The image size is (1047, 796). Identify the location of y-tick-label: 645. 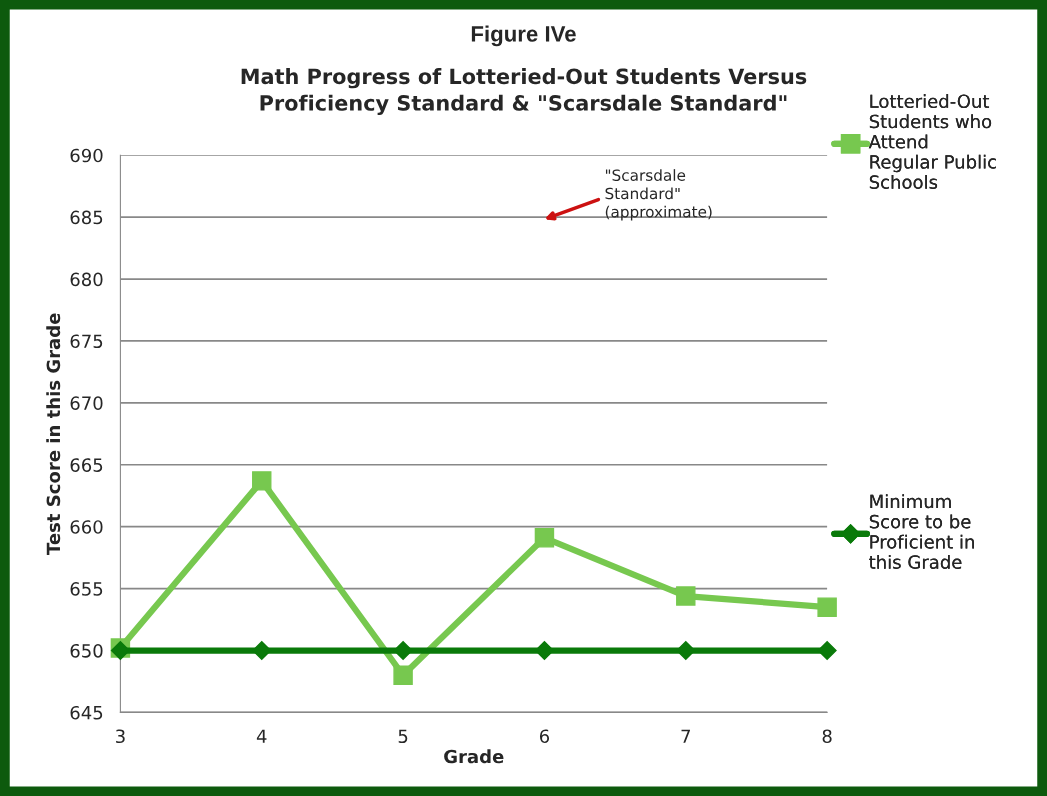
(86, 712).